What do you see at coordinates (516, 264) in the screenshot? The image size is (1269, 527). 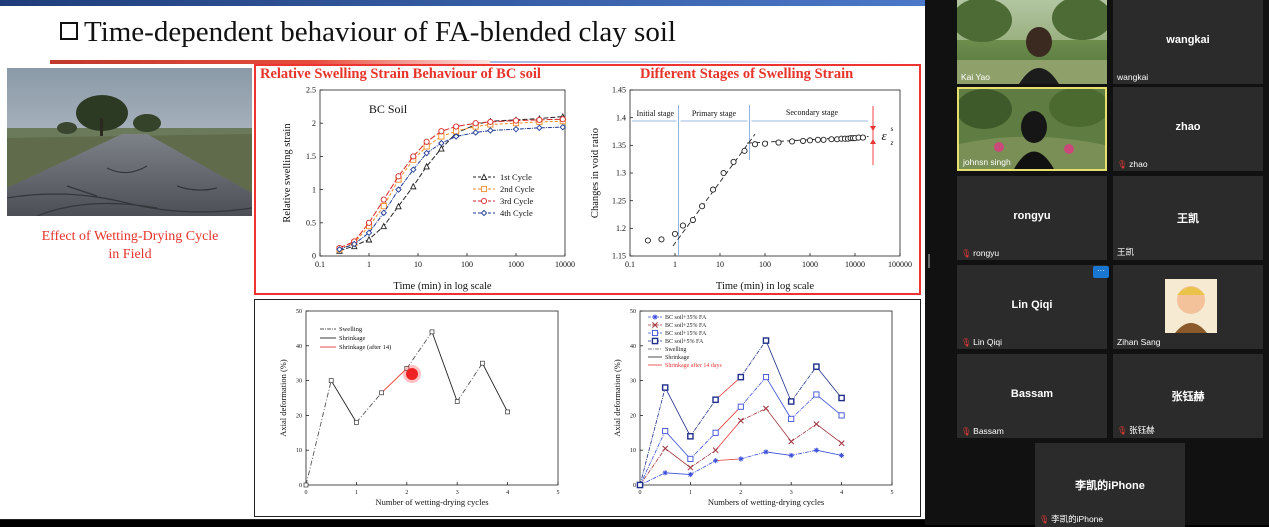 I see `chart1-x-tick-label: 1000` at bounding box center [516, 264].